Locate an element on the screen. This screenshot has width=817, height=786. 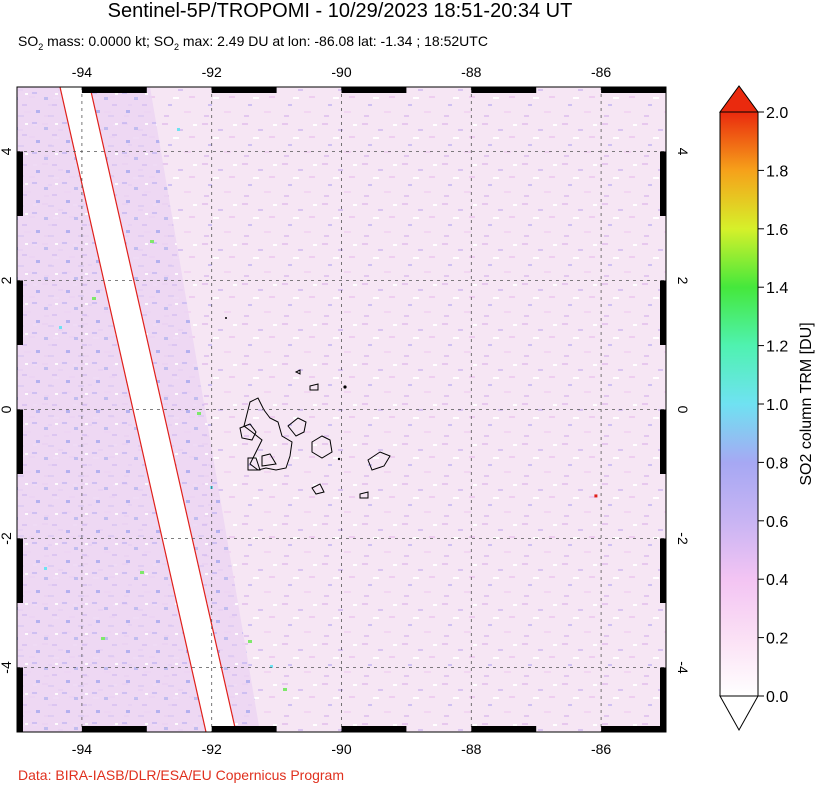
lon-tick-label-top: -90 is located at coordinates (341, 72).